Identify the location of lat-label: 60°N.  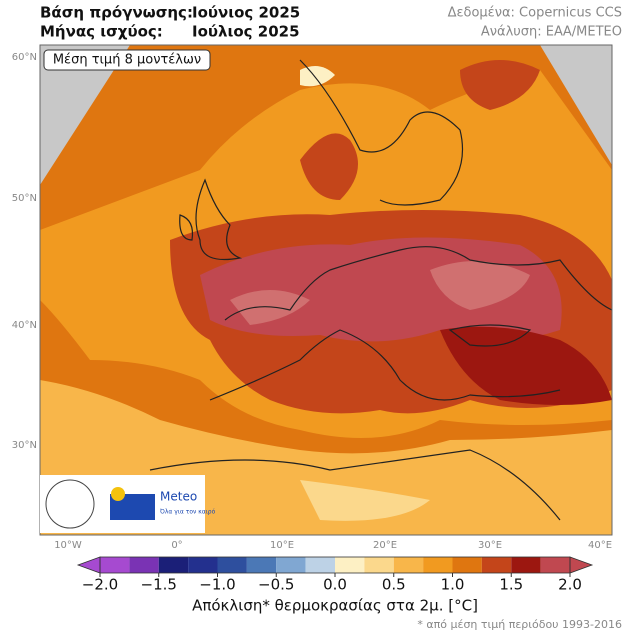
(24, 57).